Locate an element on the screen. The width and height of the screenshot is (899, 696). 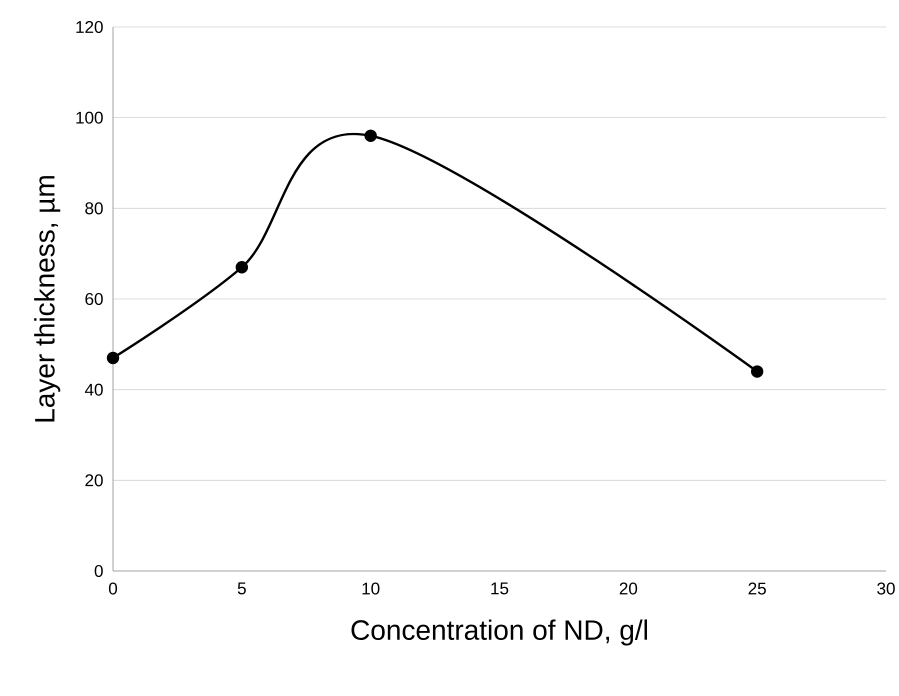
y-tick-label: 120 is located at coordinates (89, 27).